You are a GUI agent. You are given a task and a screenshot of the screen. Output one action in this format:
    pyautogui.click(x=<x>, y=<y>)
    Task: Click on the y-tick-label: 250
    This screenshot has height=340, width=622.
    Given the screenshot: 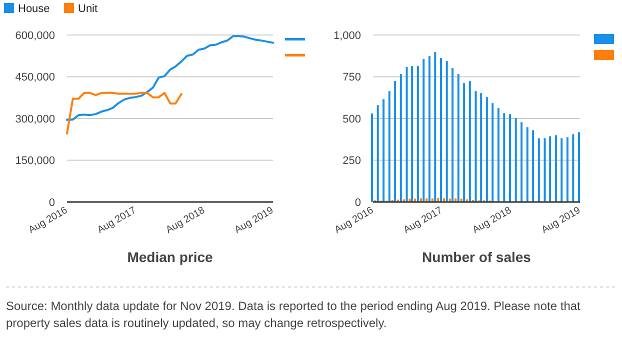 What is the action you would take?
    pyautogui.click(x=351, y=161)
    